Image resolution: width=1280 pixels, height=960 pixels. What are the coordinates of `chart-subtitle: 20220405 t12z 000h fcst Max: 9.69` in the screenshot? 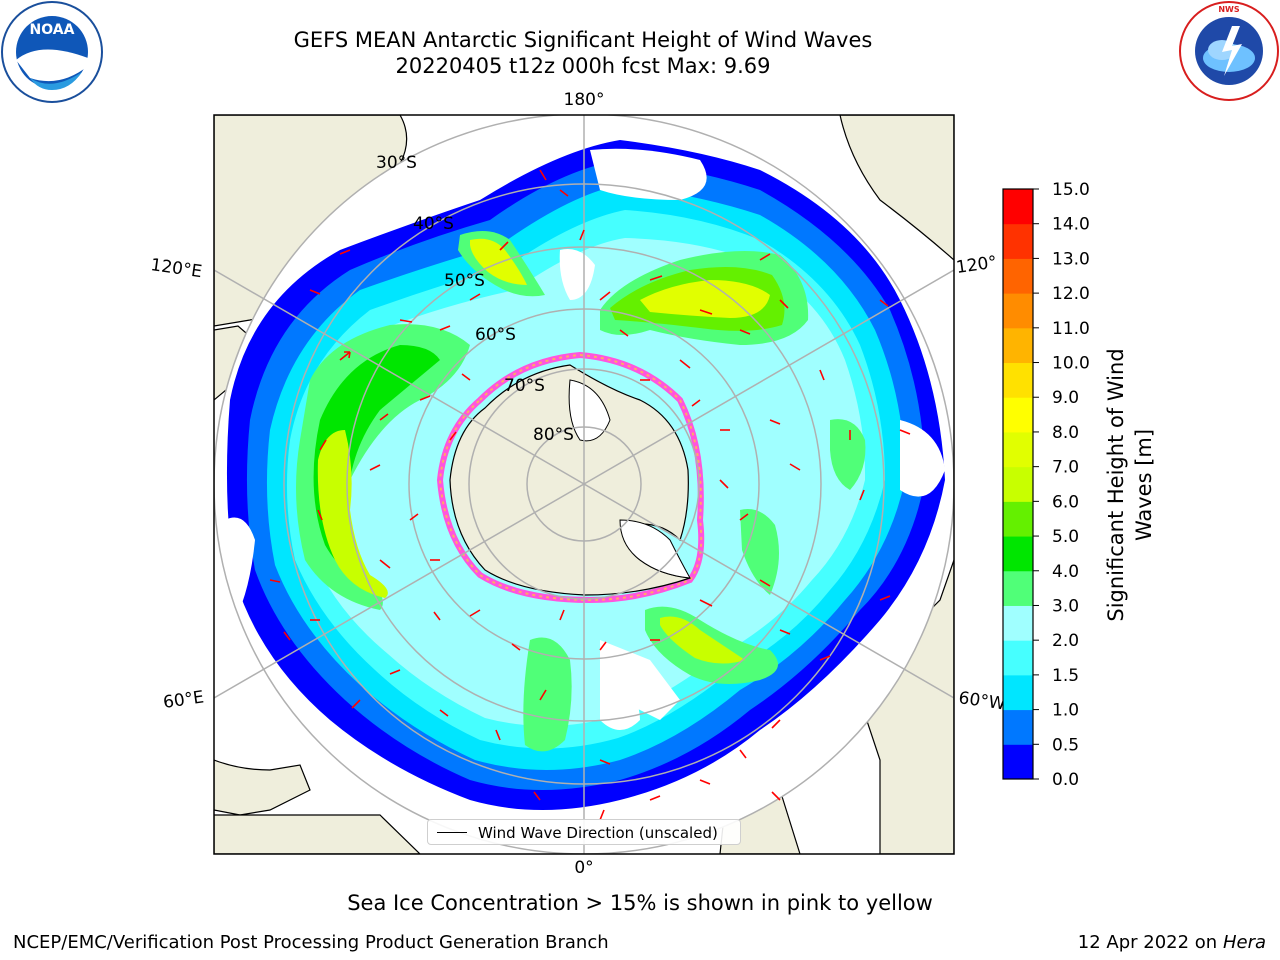 It's located at (583, 66).